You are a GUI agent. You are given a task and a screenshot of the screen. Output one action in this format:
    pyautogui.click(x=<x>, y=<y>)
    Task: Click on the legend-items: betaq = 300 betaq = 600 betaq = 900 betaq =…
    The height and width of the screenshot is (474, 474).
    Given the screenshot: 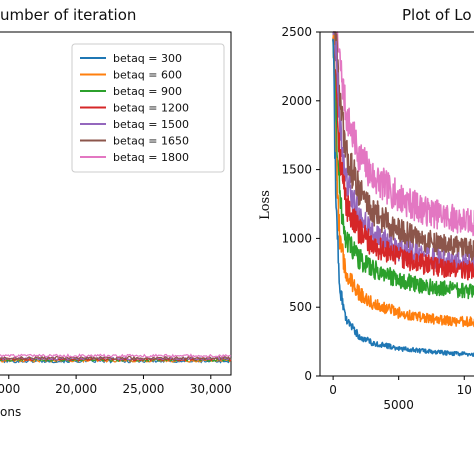 What is the action you would take?
    pyautogui.click(x=134, y=108)
    